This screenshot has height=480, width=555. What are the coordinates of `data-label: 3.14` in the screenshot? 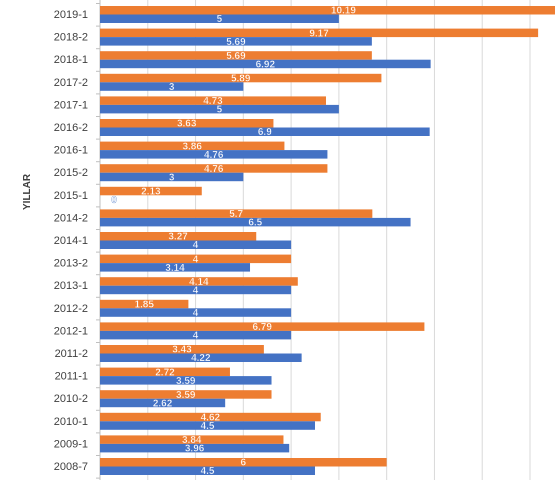 It's located at (175, 268).